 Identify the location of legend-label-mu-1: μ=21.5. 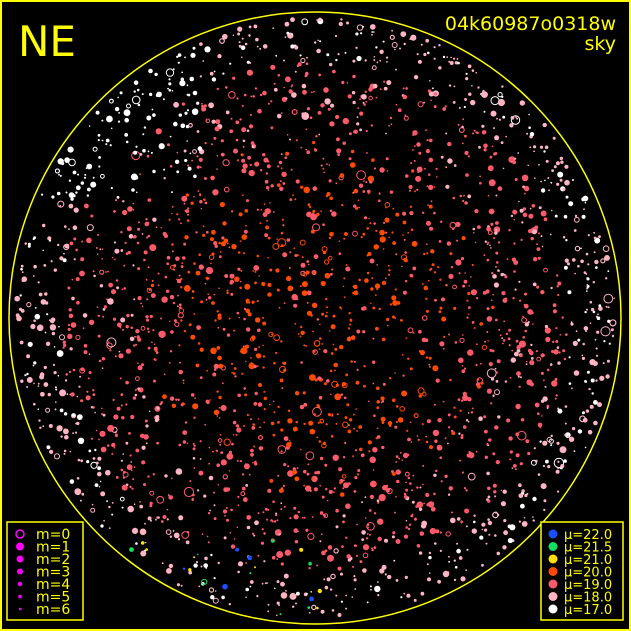
(588, 548).